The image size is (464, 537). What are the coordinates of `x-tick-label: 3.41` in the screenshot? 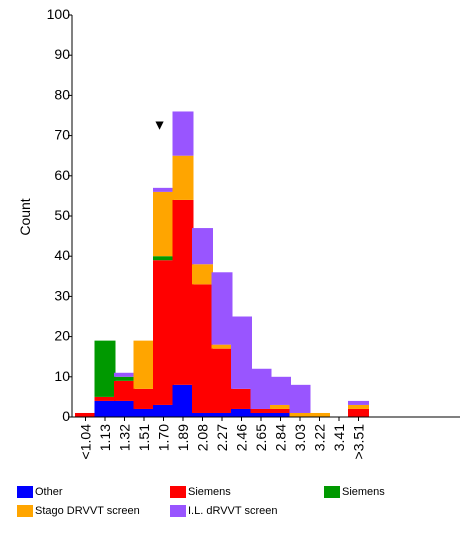 It's located at (339, 437).